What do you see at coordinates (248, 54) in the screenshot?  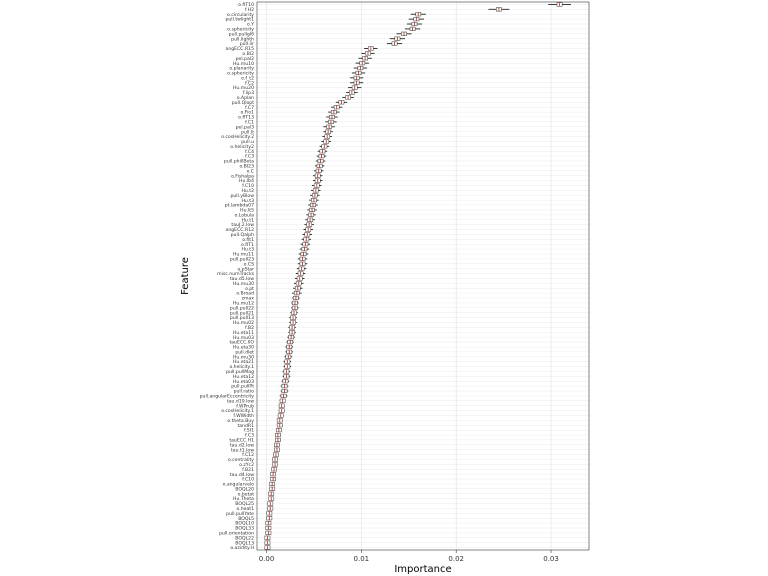 I see `feature-label: o.BI2` at bounding box center [248, 54].